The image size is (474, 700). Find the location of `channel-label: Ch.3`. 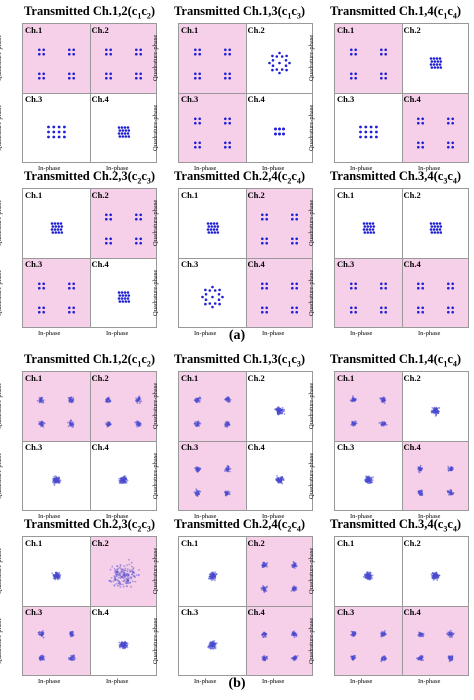

channel-label: Ch.3 is located at coordinates (346, 612).